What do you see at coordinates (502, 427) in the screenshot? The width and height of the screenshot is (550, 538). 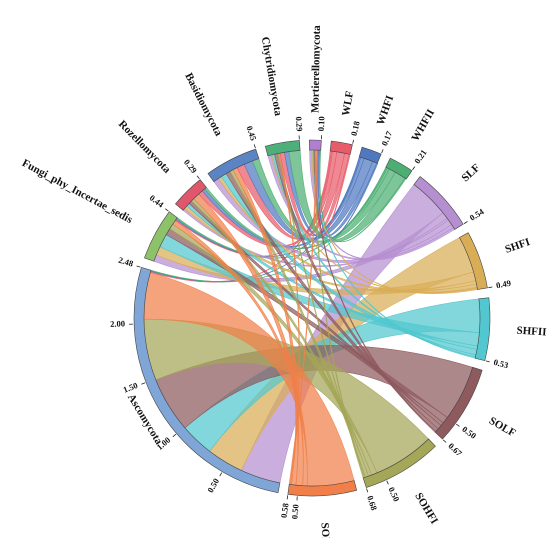 I see `group-label-solf: SOLF` at bounding box center [502, 427].